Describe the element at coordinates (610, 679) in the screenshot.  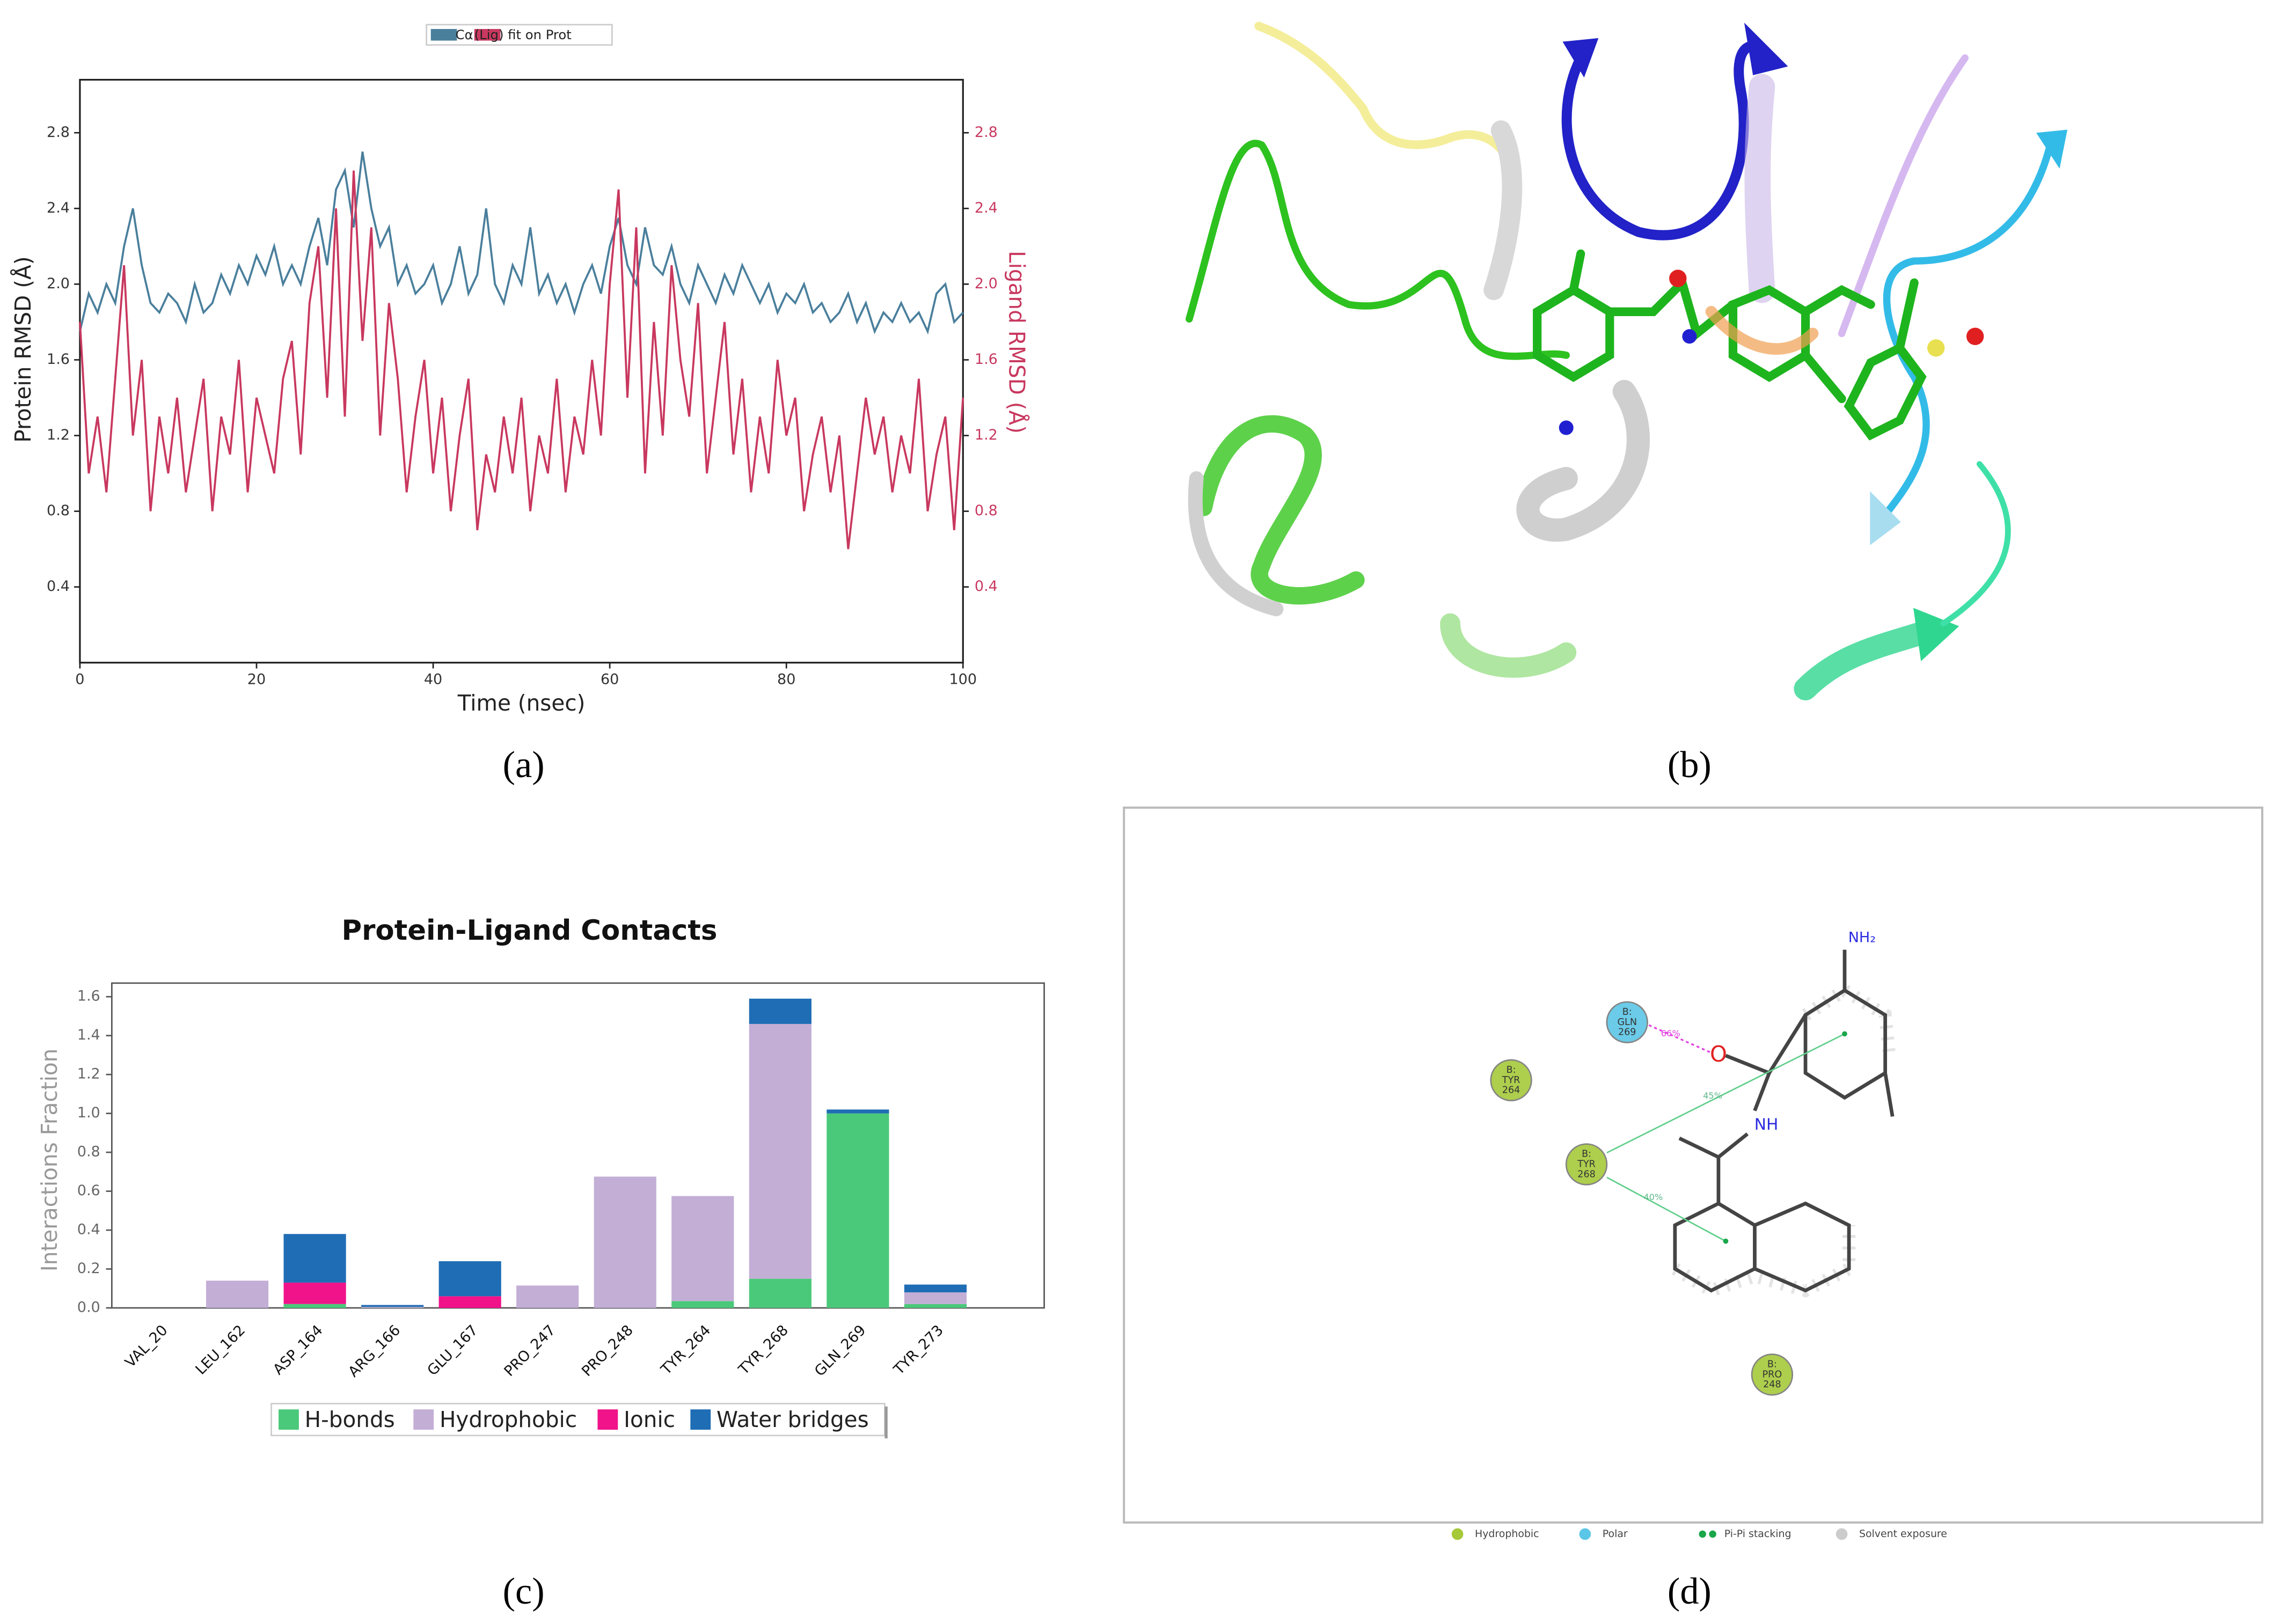
I see `x-tick-label: 60` at that location.